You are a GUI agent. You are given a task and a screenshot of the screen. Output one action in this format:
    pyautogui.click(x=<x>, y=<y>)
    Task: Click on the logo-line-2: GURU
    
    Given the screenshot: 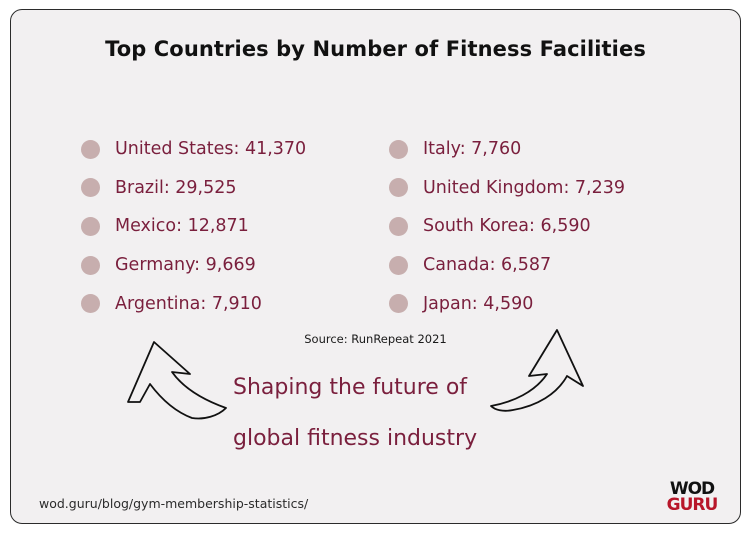 What is the action you would take?
    pyautogui.click(x=692, y=505)
    